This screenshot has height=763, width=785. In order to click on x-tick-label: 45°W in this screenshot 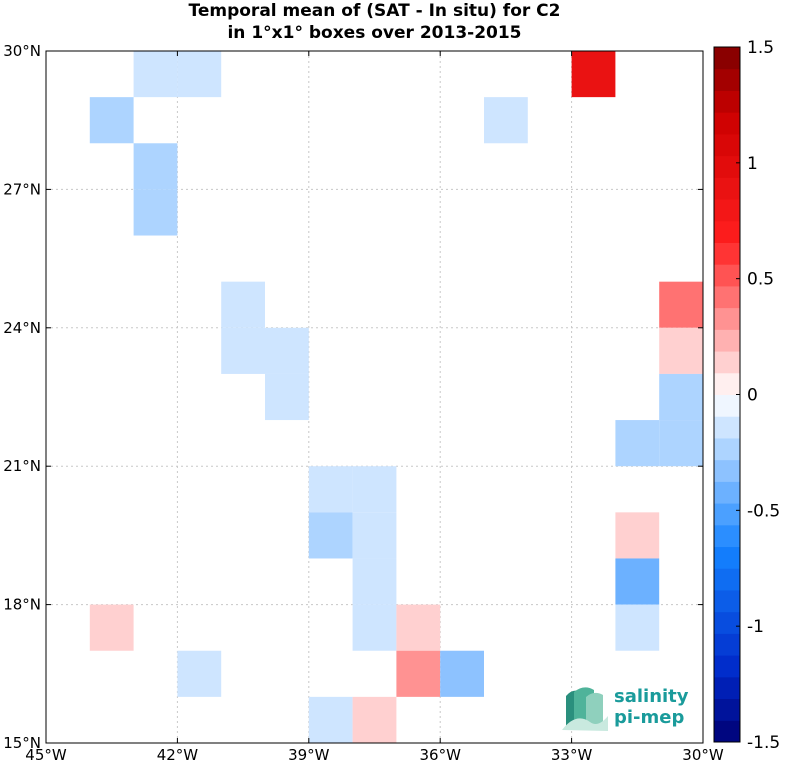, I will do `click(46, 754)`.